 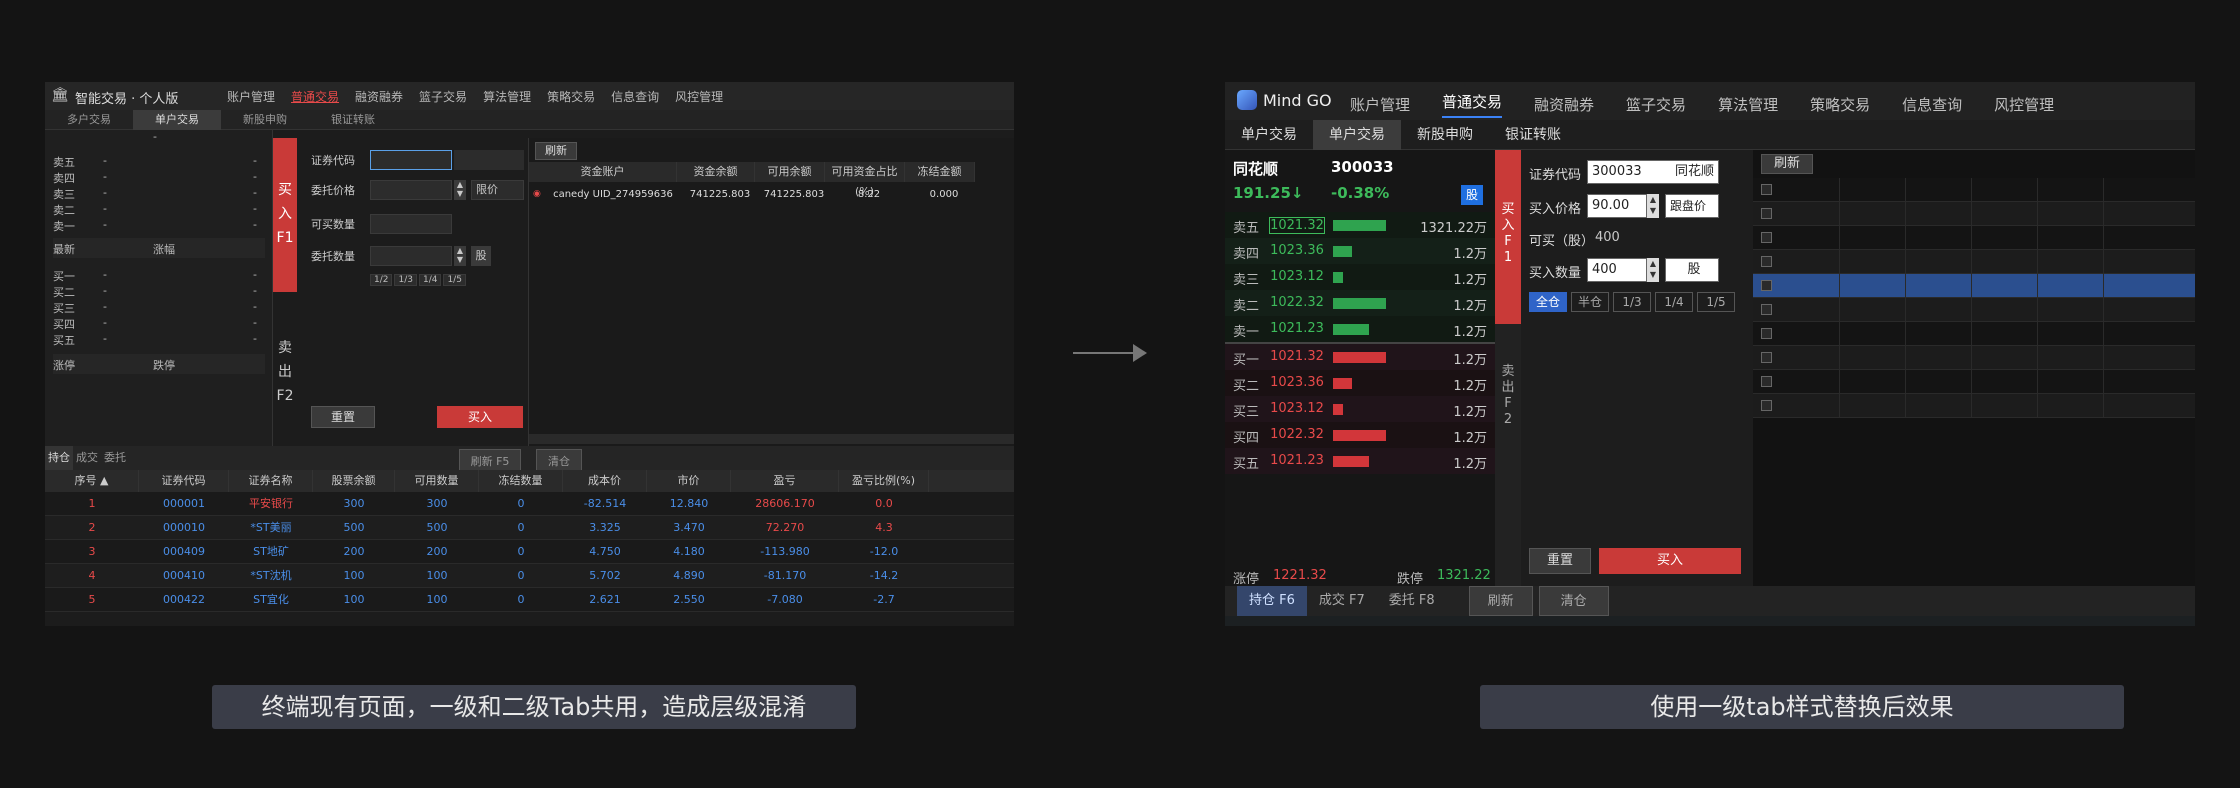 I want to click on qty-input, so click(x=411, y=256).